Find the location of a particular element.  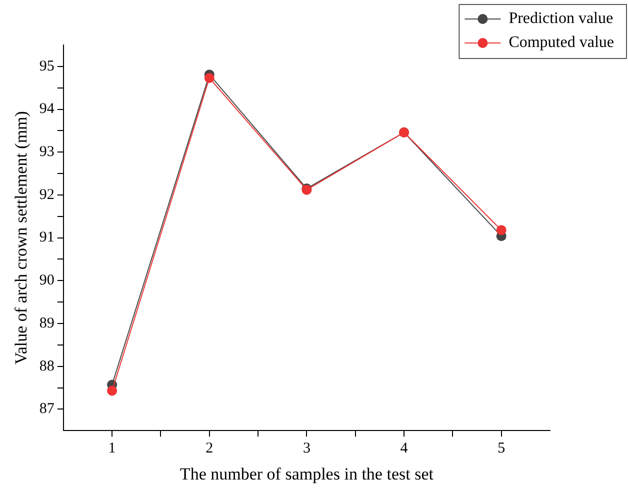

y-tick-label: 88 is located at coordinates (46, 366).